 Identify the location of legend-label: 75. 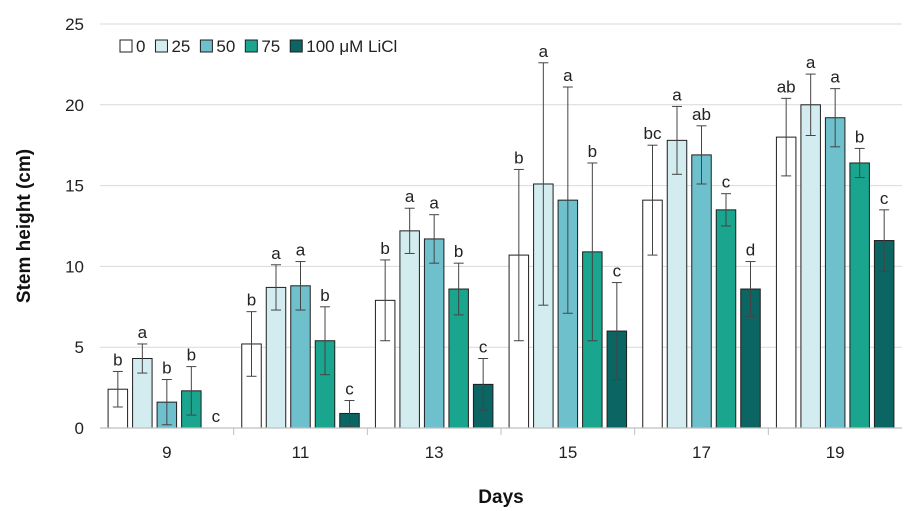
(270, 46).